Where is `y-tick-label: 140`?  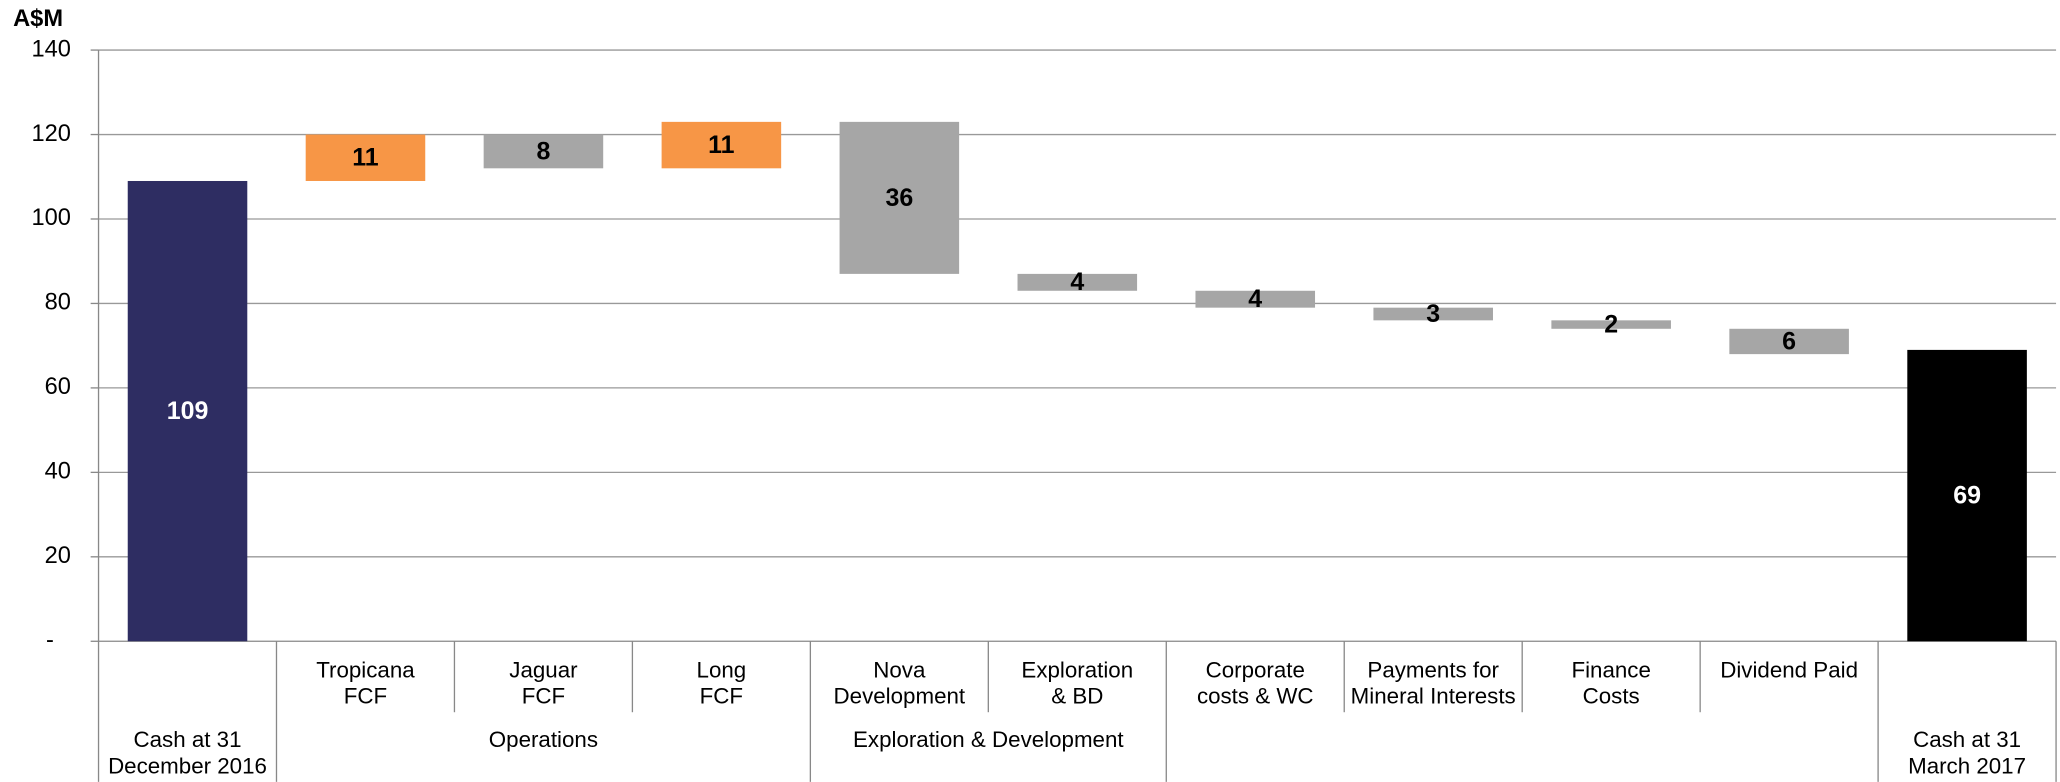 y-tick-label: 140 is located at coordinates (51, 49).